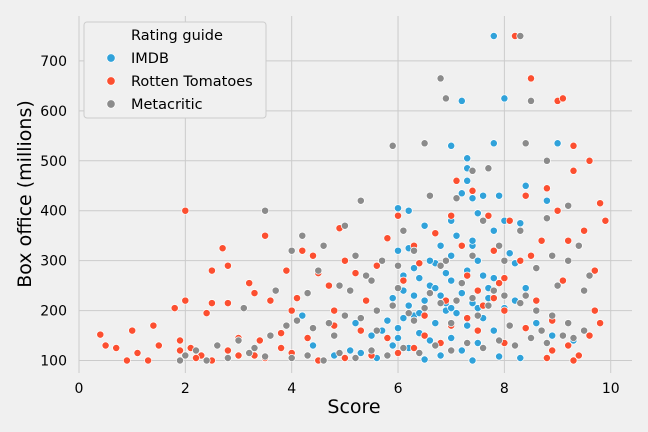 The width and height of the screenshot is (648, 432). Describe the element at coordinates (291, 389) in the screenshot. I see `x-tick-label: 4` at that location.